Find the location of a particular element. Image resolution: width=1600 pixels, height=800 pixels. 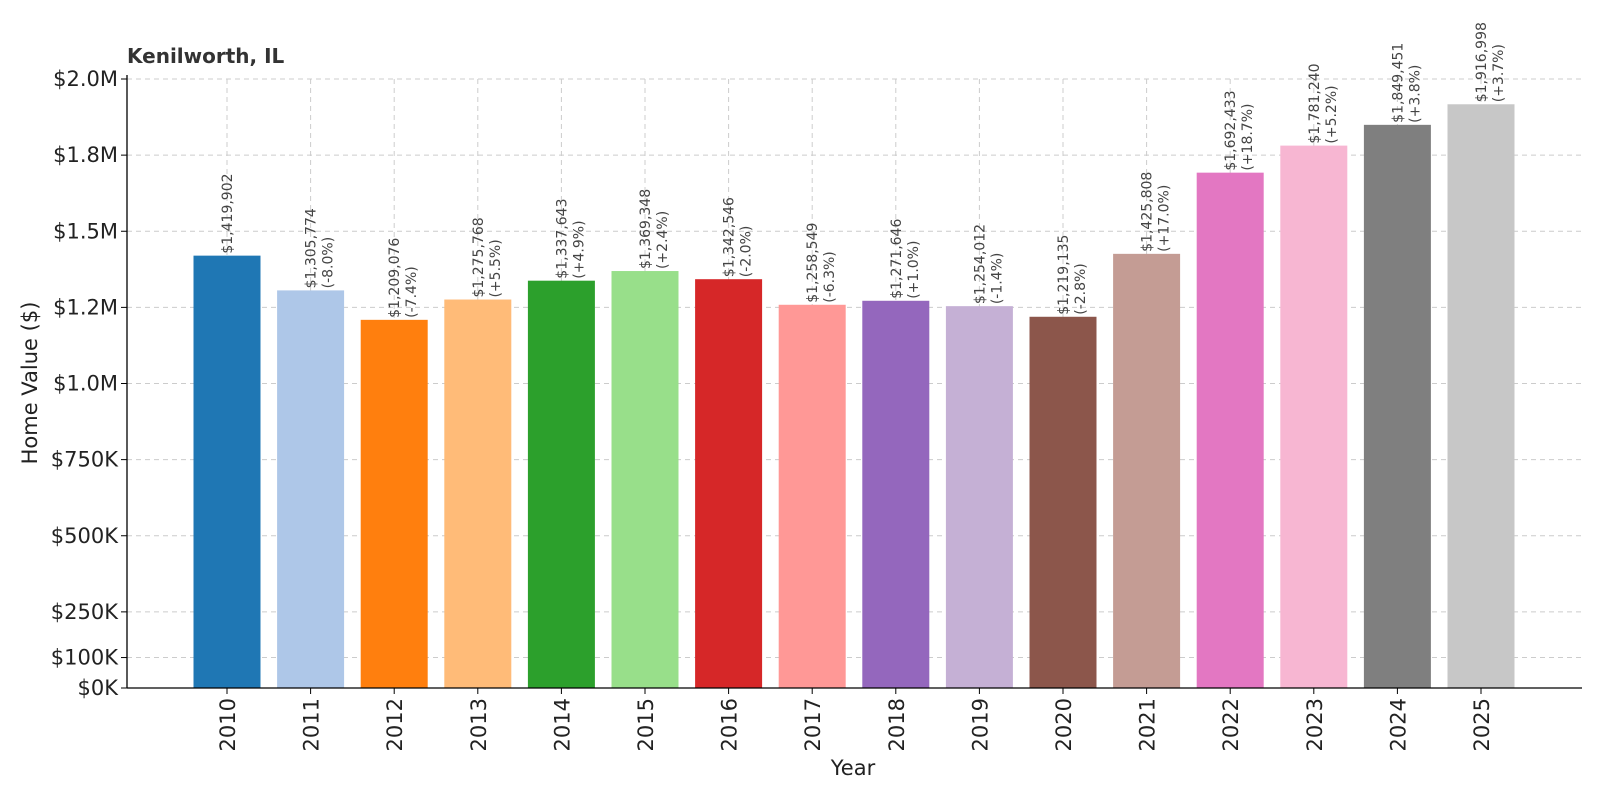

bar-2018 is located at coordinates (896, 494).